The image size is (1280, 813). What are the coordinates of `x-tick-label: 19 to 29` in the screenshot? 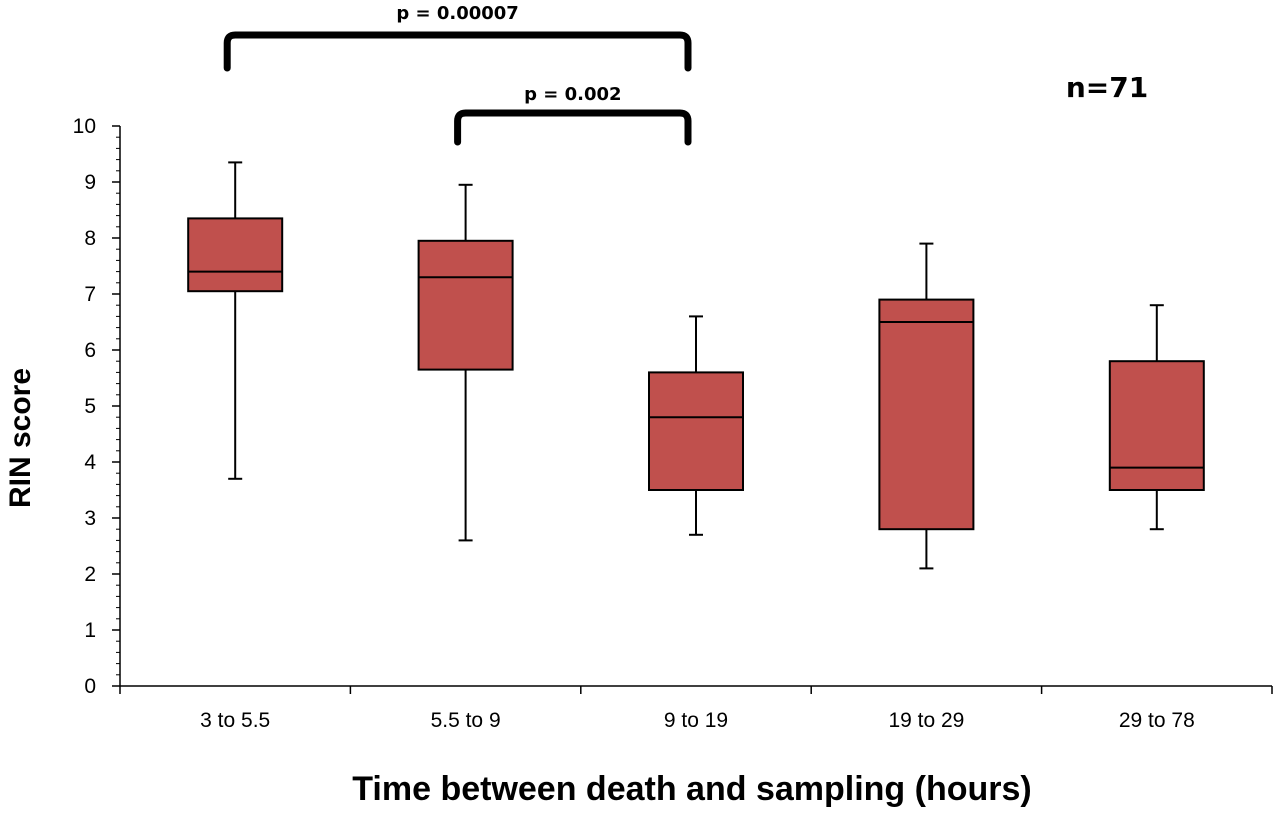 It's located at (926, 720).